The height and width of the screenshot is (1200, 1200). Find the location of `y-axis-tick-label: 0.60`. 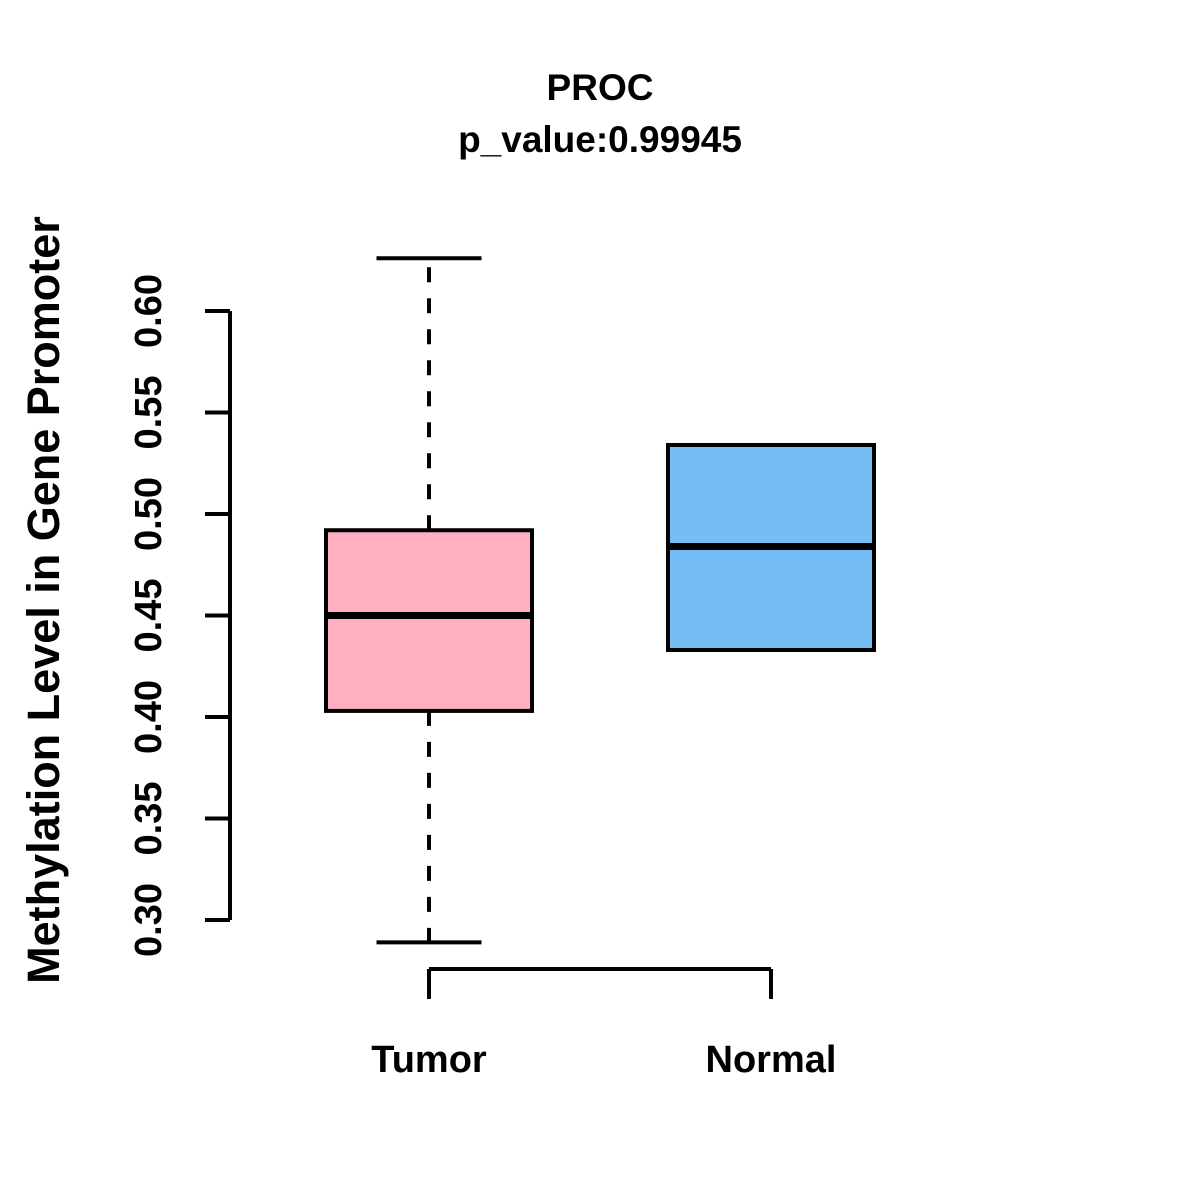

y-axis-tick-label: 0.60 is located at coordinates (149, 311).